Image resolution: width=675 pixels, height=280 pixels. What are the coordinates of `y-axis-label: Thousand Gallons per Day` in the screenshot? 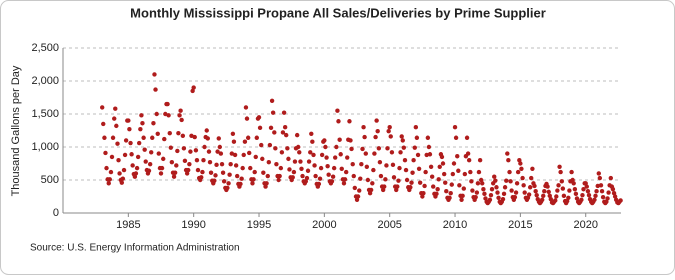 It's located at (16, 130).